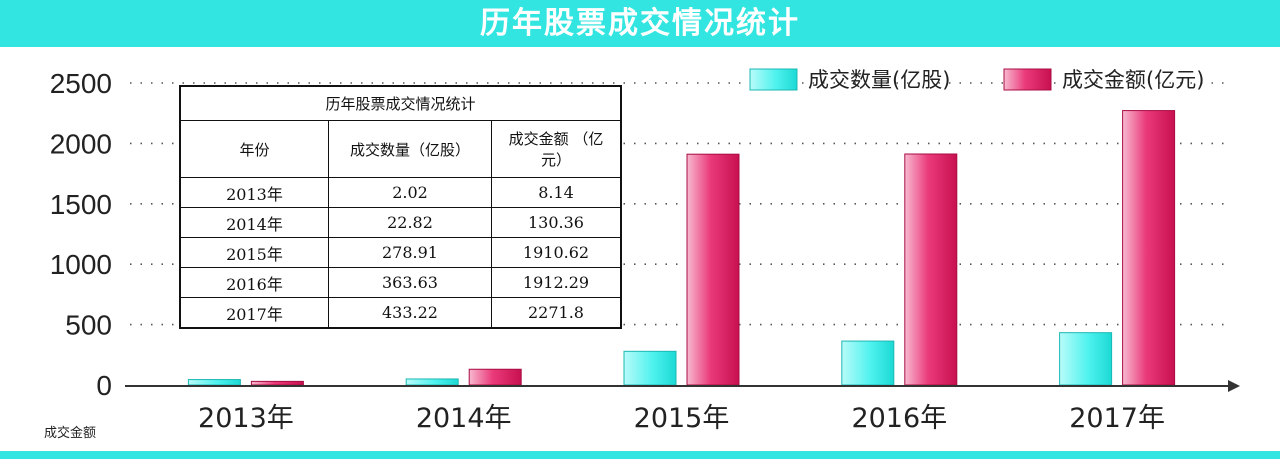 The image size is (1280, 459). What do you see at coordinates (254, 149) in the screenshot?
I see `table-header-year: 年份` at bounding box center [254, 149].